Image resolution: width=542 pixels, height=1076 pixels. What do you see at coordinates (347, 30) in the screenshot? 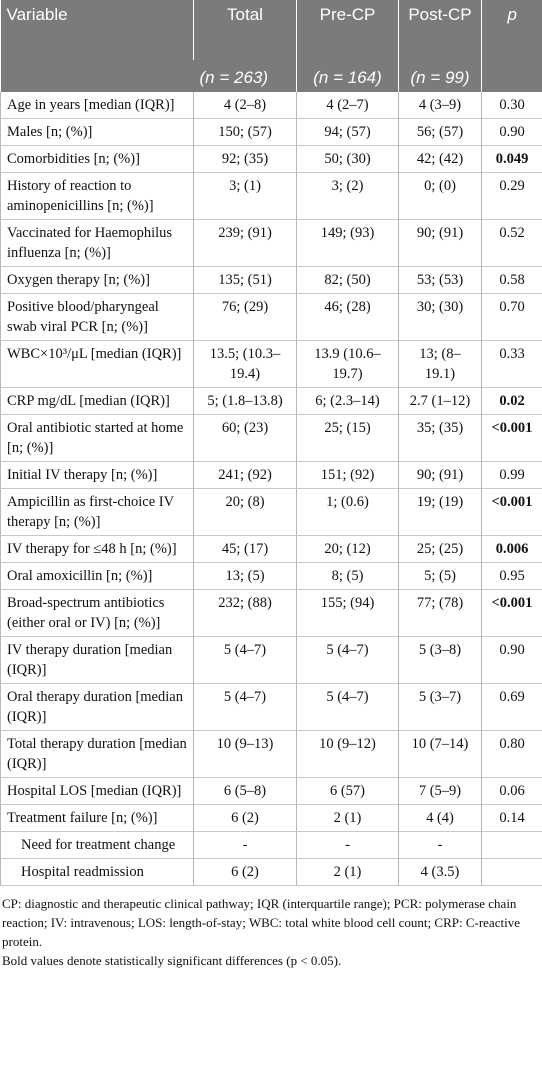
I see `header-cell: Pre-CP` at bounding box center [347, 30].